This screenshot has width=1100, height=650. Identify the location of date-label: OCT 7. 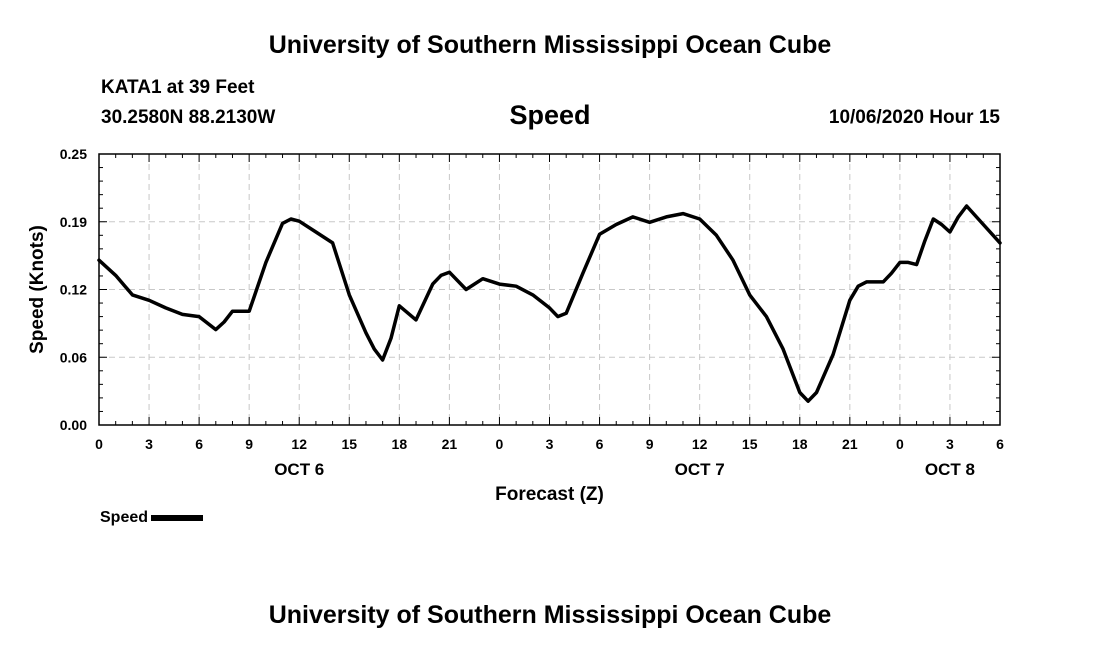
(700, 469).